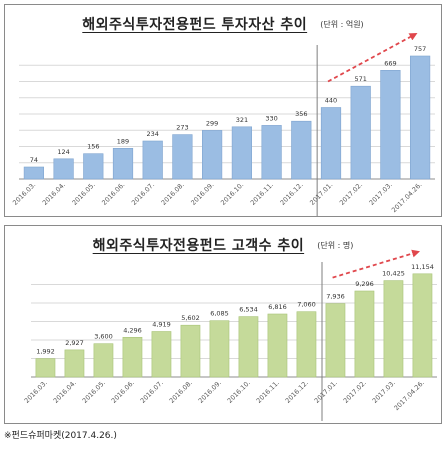 Image resolution: width=446 pixels, height=460 pixels. I want to click on customer-chart-data-label: 9,296, so click(364, 284).